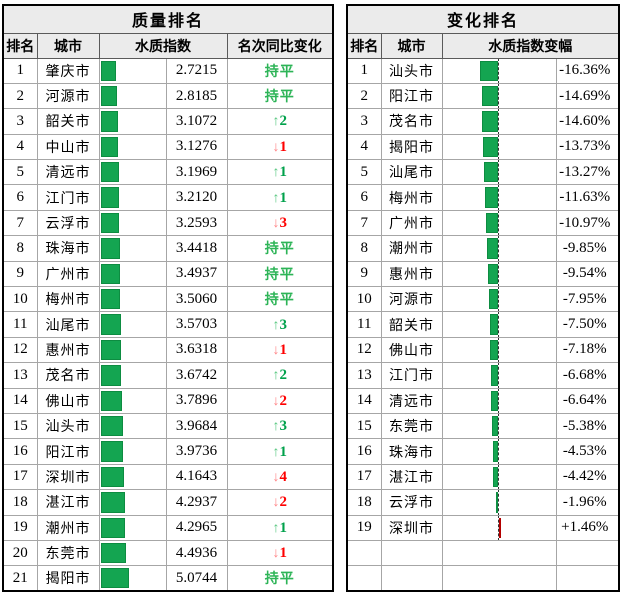 This screenshot has height=602, width=625. What do you see at coordinates (196, 96) in the screenshot?
I see `index-value-cell: 2.8185` at bounding box center [196, 96].